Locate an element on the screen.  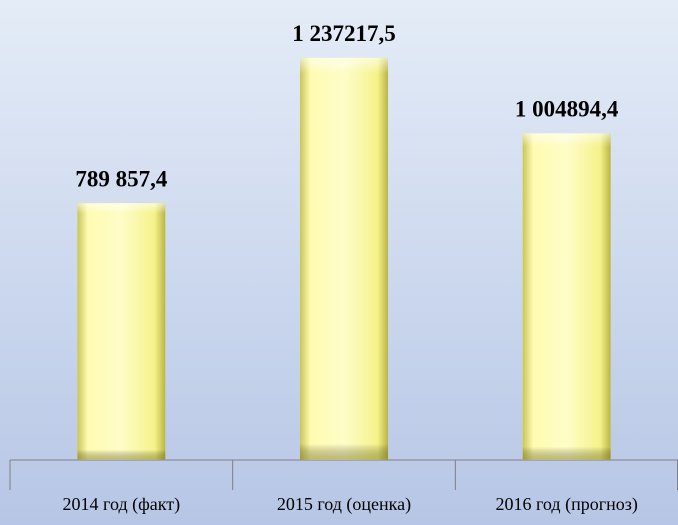
x-tick-label: 2014 год (факт) is located at coordinates (122, 504).